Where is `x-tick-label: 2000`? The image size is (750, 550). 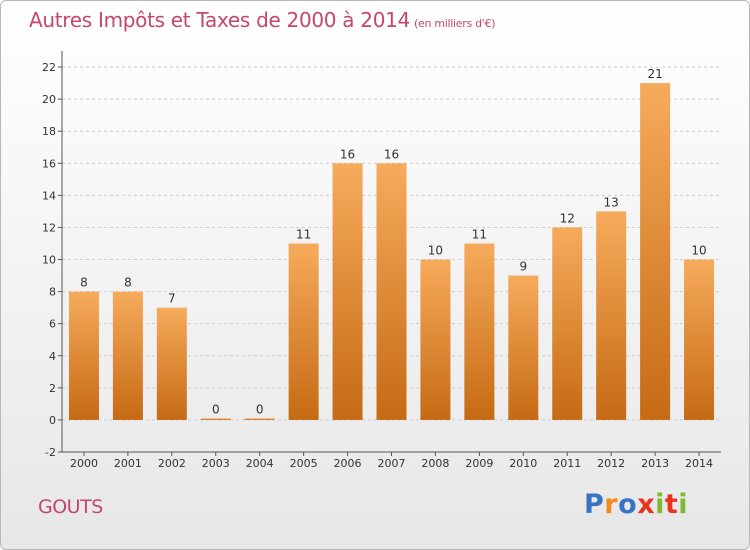 x-tick-label: 2000 is located at coordinates (84, 463).